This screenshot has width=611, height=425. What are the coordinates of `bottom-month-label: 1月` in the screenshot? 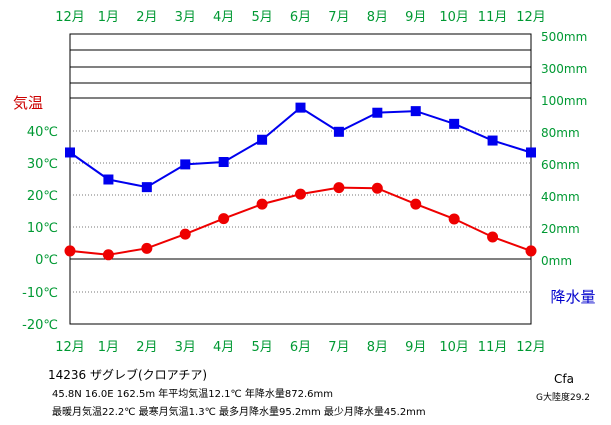 It's located at (108, 347).